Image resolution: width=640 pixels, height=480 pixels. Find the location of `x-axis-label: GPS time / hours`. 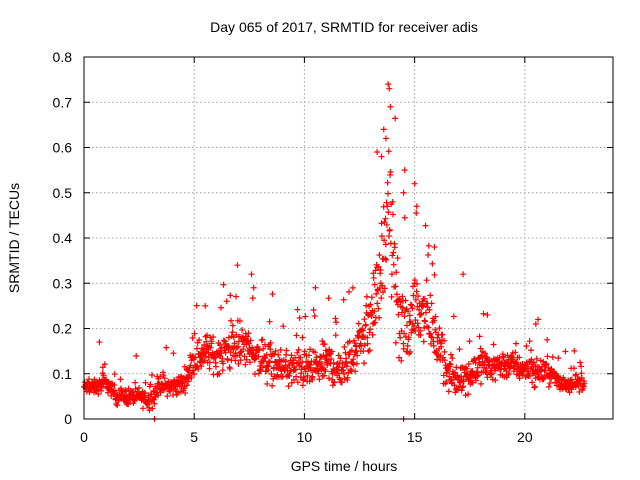

x-axis-label: GPS time / hours is located at coordinates (344, 466).